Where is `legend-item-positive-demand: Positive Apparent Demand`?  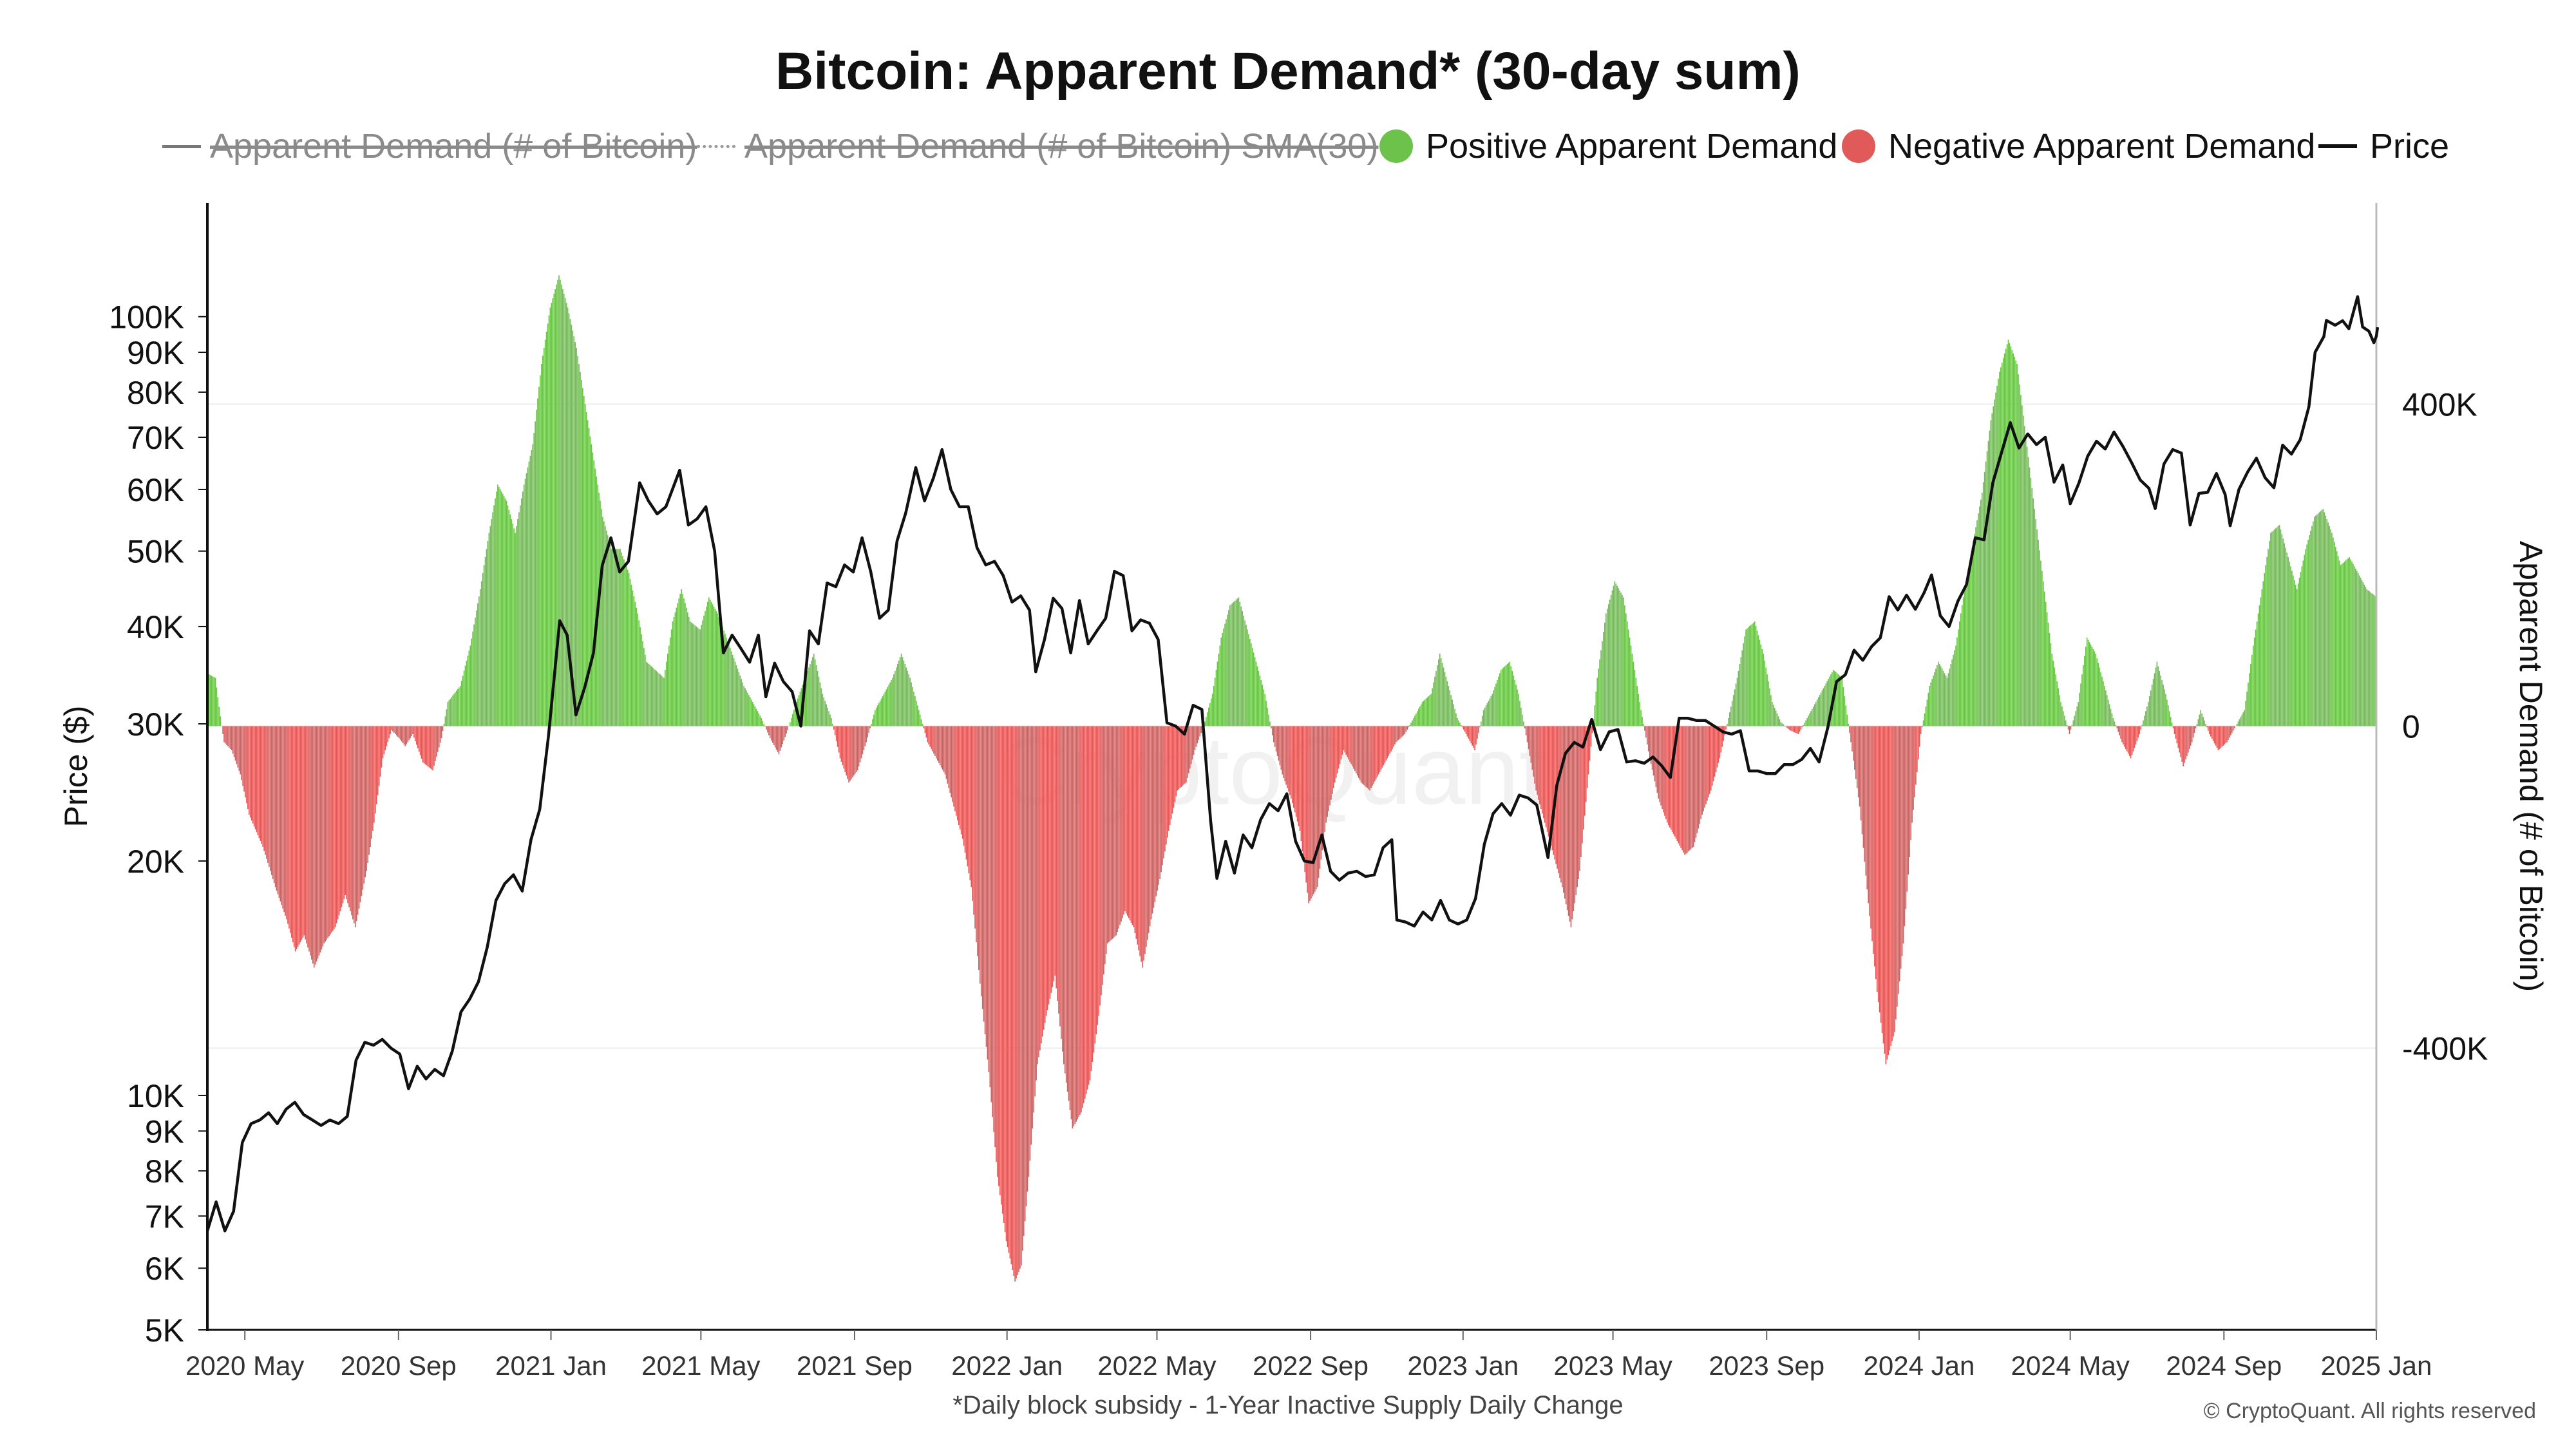 legend-item-positive-demand: Positive Apparent Demand is located at coordinates (1608, 147).